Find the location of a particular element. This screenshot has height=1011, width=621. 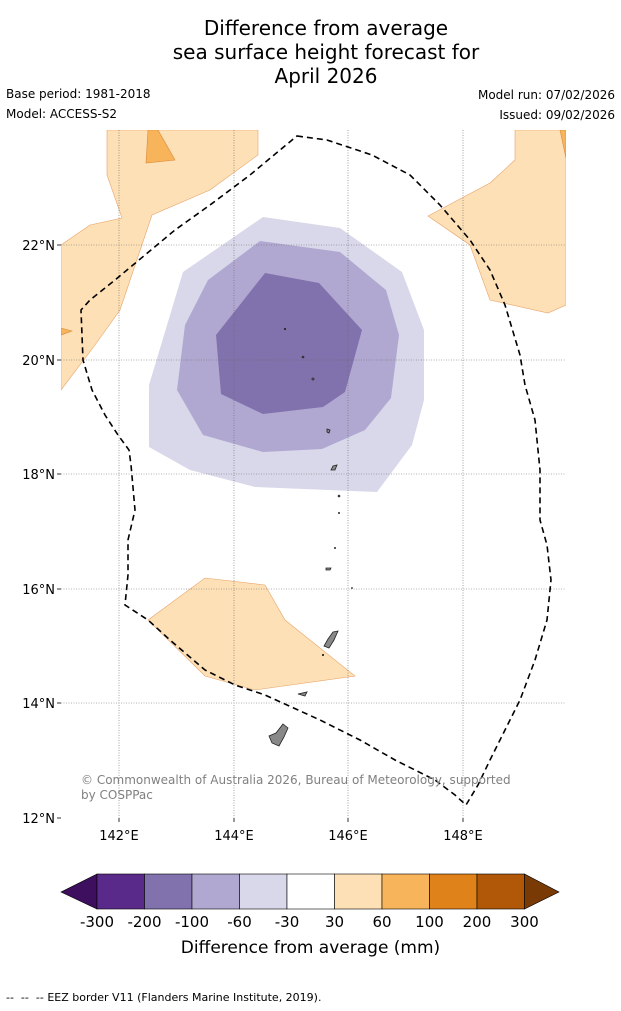

colorbar-tick-label: 100 is located at coordinates (429, 922).